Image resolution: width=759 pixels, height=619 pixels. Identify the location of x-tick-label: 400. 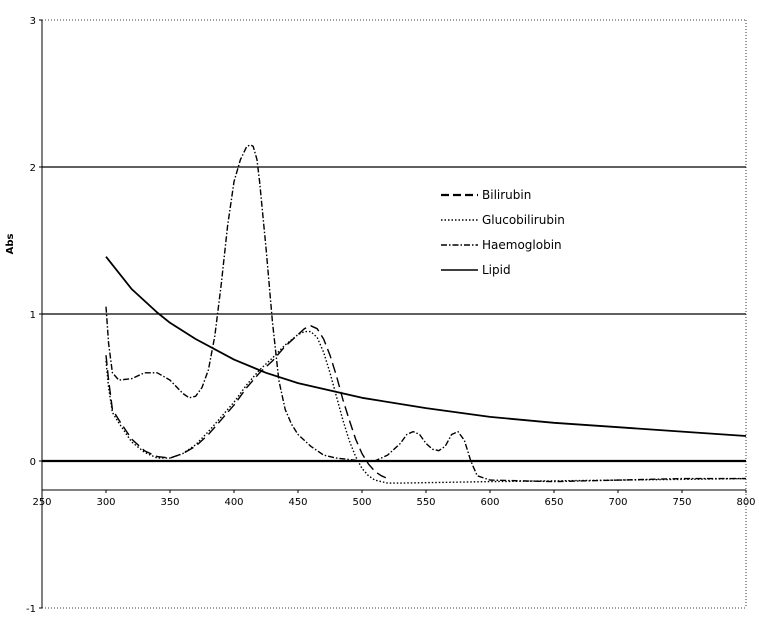
(233, 502).